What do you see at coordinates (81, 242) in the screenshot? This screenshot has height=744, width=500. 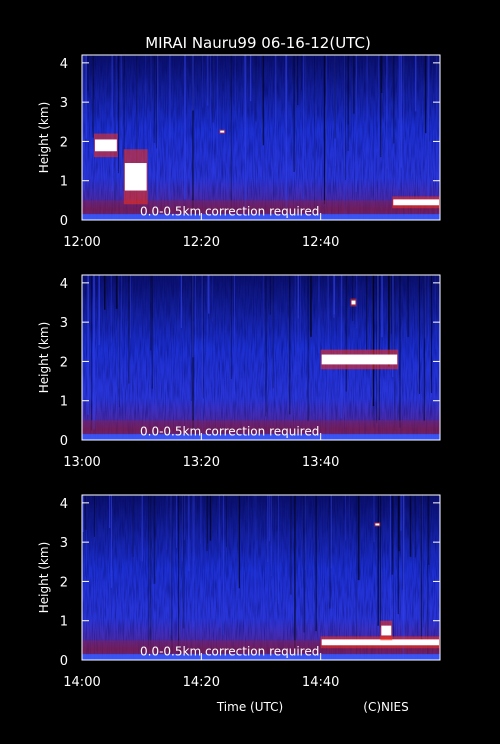 I see `x-tick-label: 12:00` at bounding box center [81, 242].